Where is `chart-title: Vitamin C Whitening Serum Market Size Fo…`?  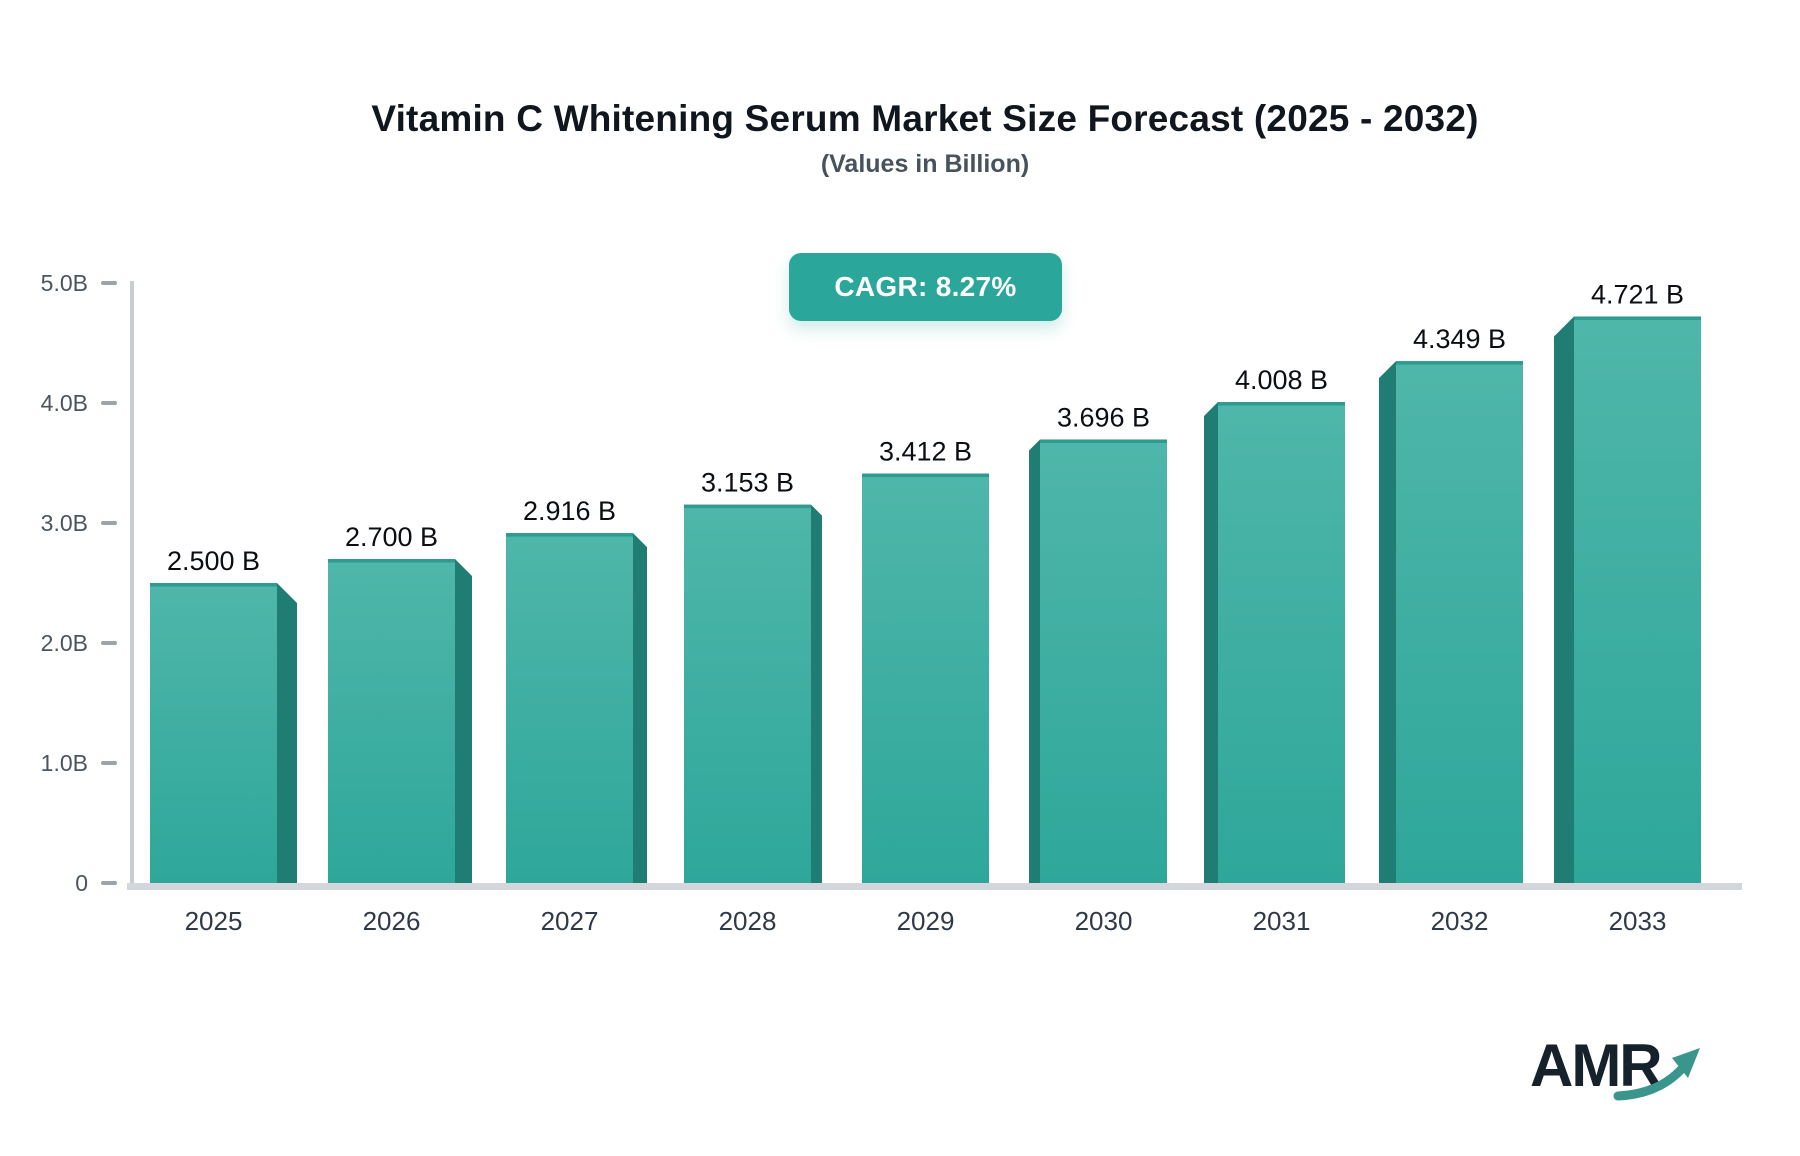 chart-title: Vitamin C Whitening Serum Market Size Fo… is located at coordinates (925, 118).